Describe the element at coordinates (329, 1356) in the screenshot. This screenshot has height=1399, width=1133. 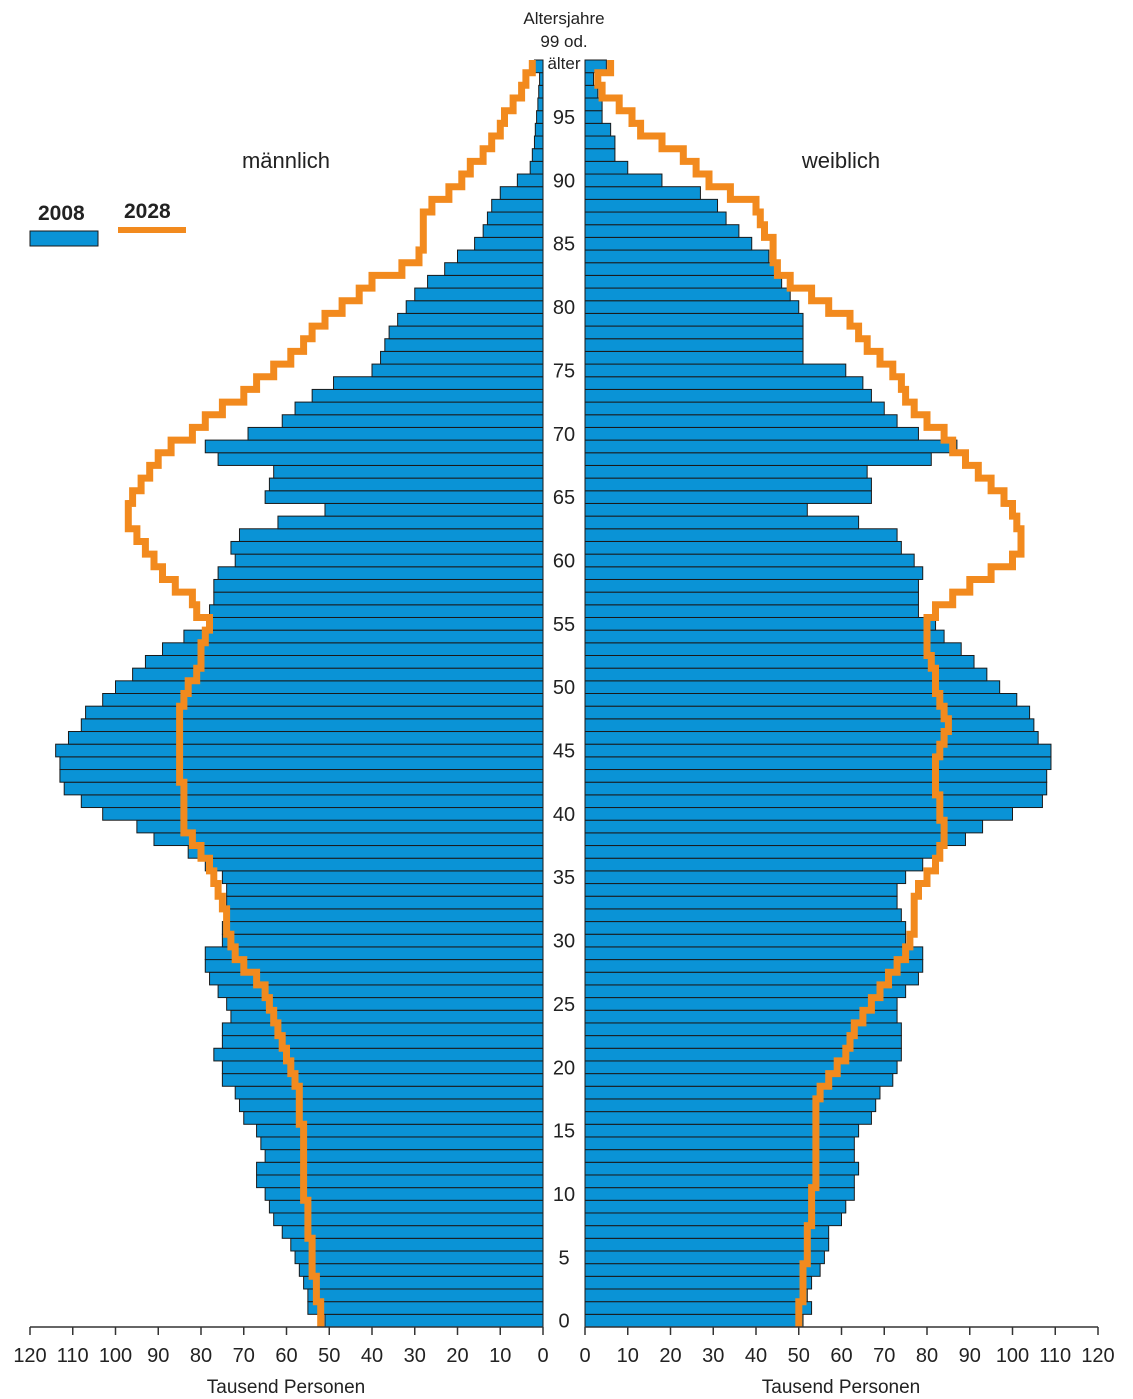
I see `x-tick-label-left-50: 50` at that location.